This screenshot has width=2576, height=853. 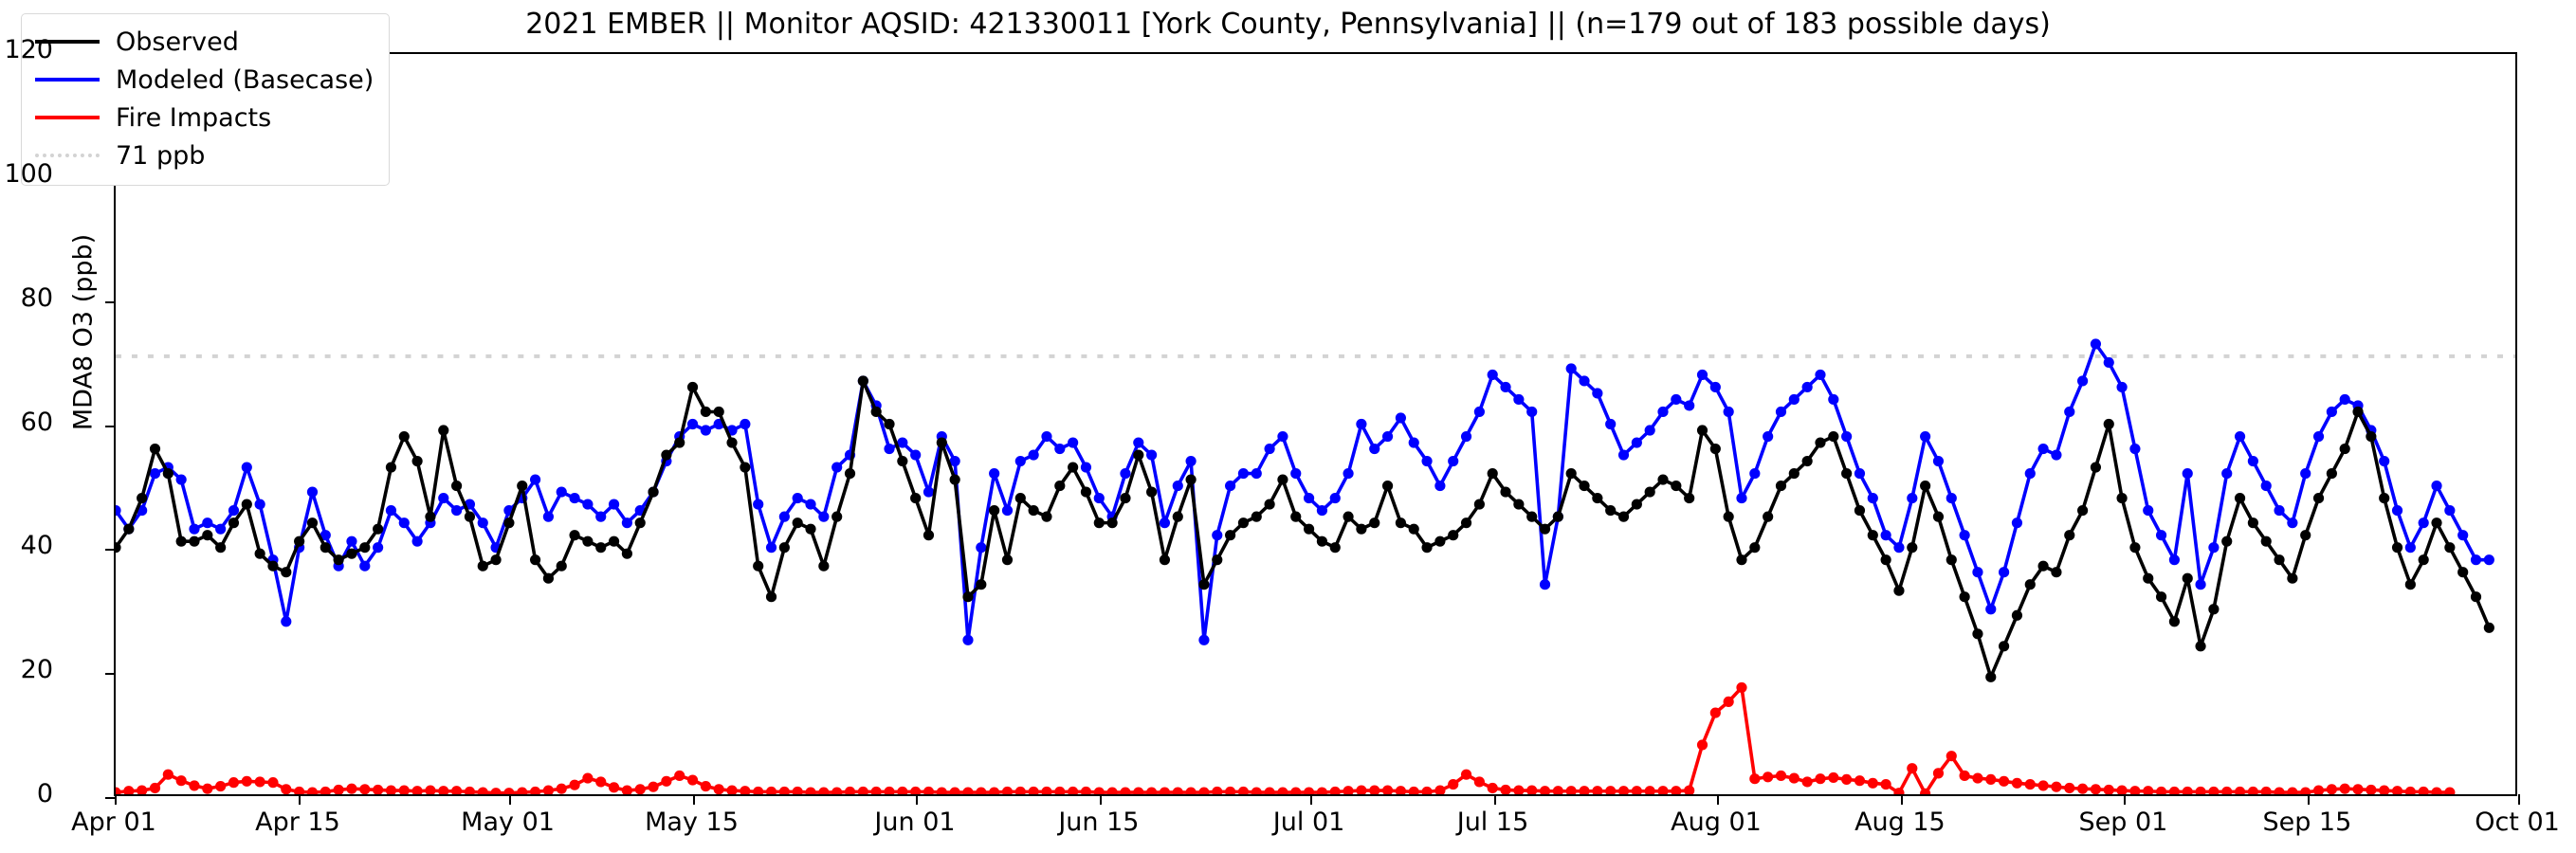 What do you see at coordinates (161, 155) in the screenshot?
I see `legend-label-threshold: 71 ppb` at bounding box center [161, 155].